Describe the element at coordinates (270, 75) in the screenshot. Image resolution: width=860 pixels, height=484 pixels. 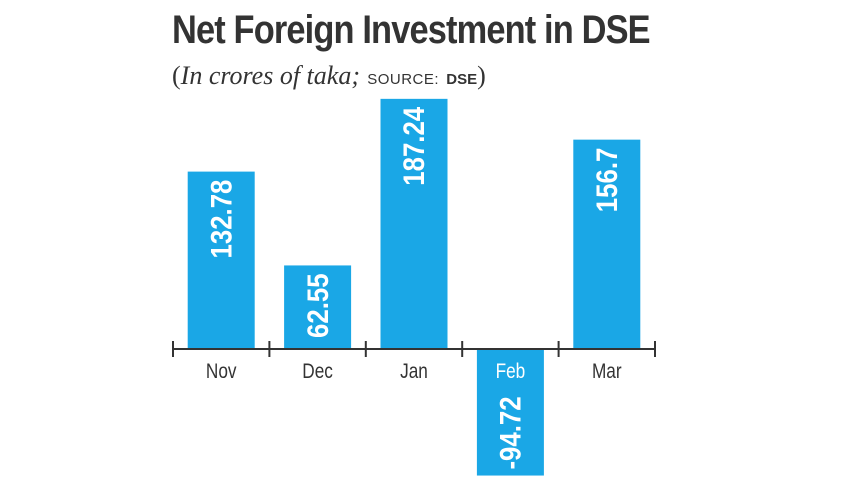
I see `subtitle-unit: In crores of taka;` at that location.